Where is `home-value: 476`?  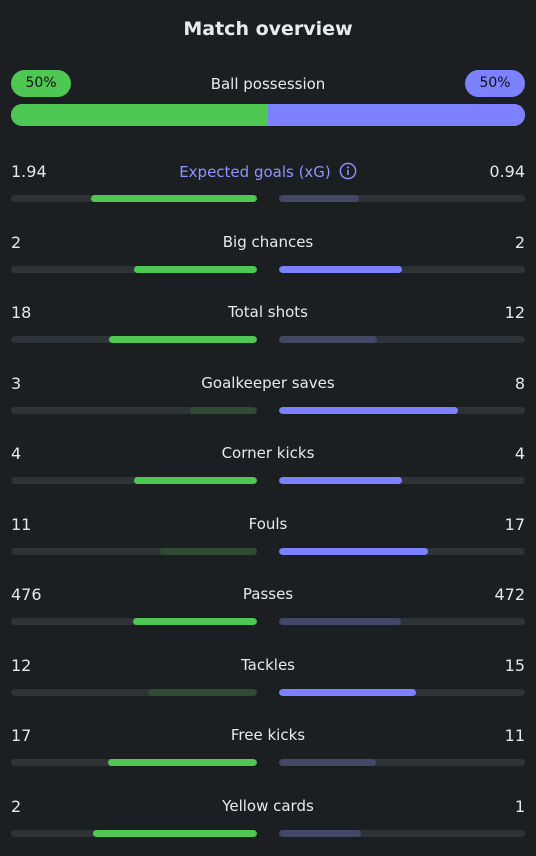
home-value: 476 is located at coordinates (26, 594).